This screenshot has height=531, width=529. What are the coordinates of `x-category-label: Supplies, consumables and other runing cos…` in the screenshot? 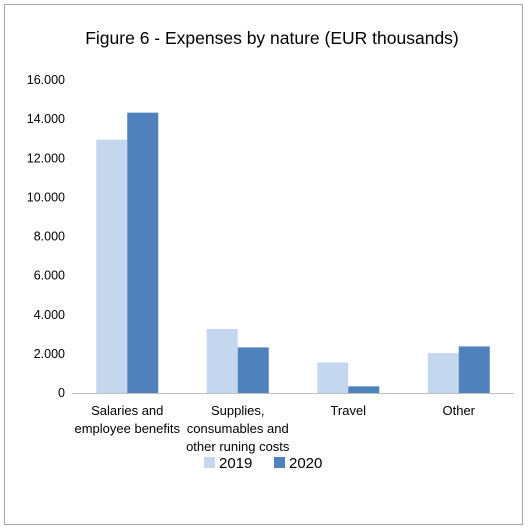 It's located at (238, 428).